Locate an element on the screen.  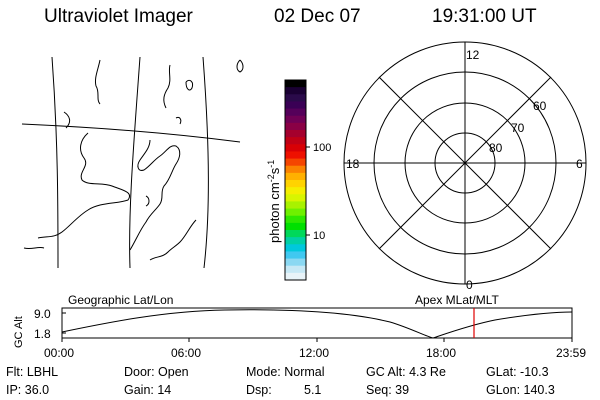
coastline-low-west is located at coordinates (34, 248).